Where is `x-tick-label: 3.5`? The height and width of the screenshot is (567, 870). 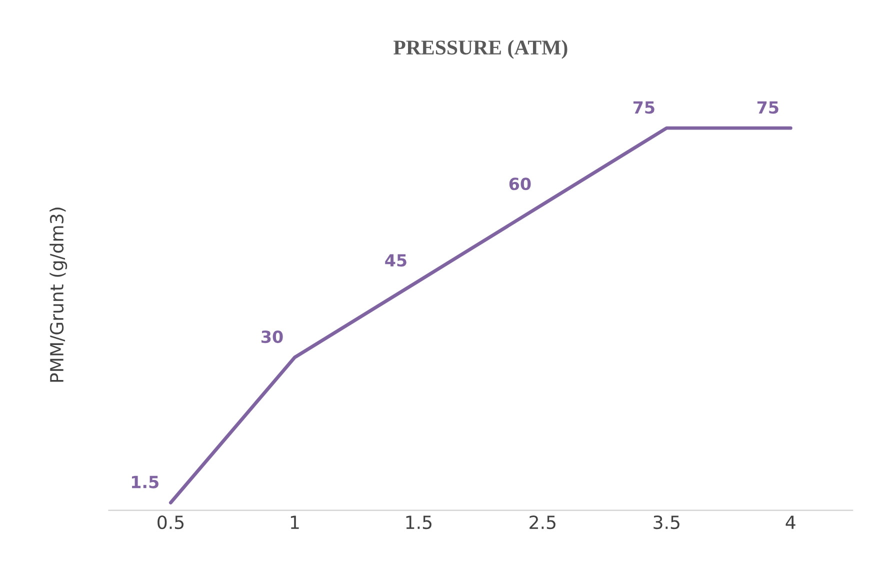
x-tick-label: 3.5 is located at coordinates (667, 522).